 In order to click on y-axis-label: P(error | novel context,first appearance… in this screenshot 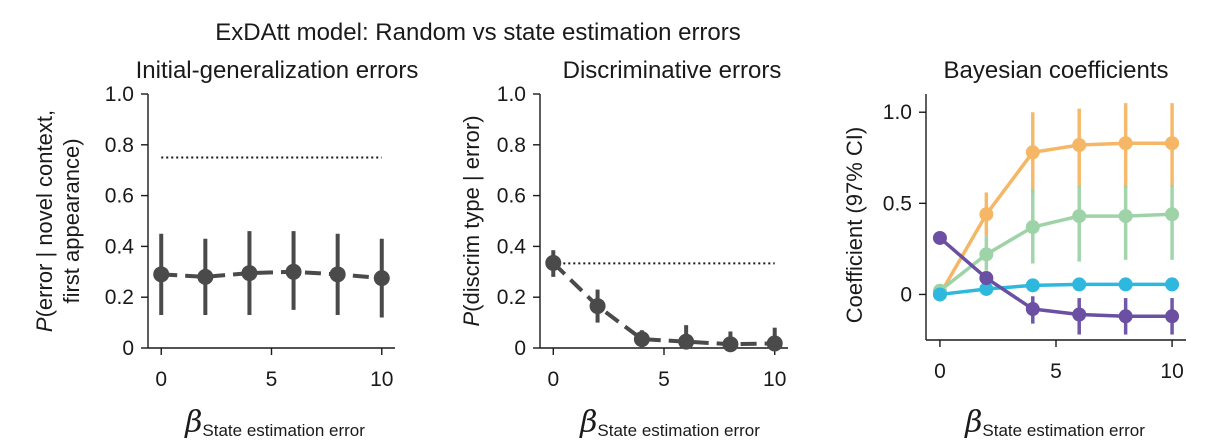, I will do `click(58, 221)`.